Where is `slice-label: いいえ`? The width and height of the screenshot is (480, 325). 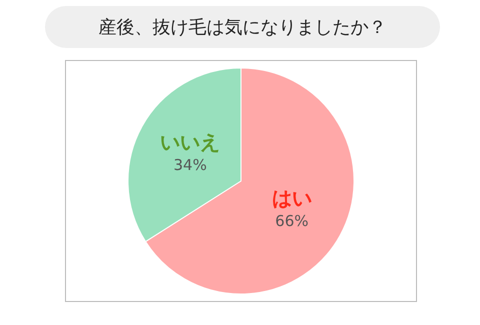
slice-label: いいえ is located at coordinates (190, 142).